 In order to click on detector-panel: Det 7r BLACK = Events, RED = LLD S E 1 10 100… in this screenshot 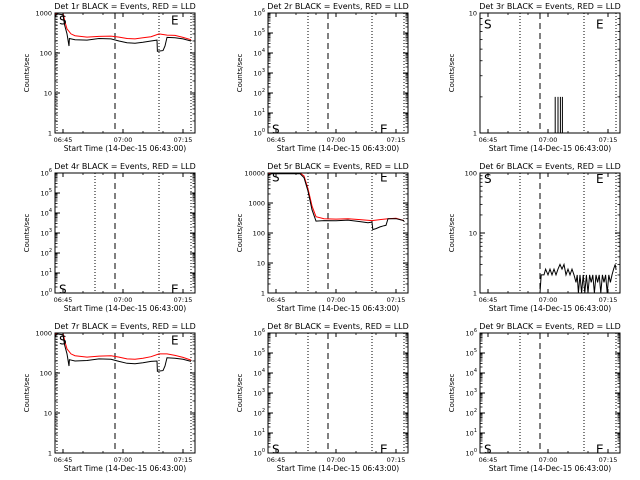, I will do `click(109, 397)`.